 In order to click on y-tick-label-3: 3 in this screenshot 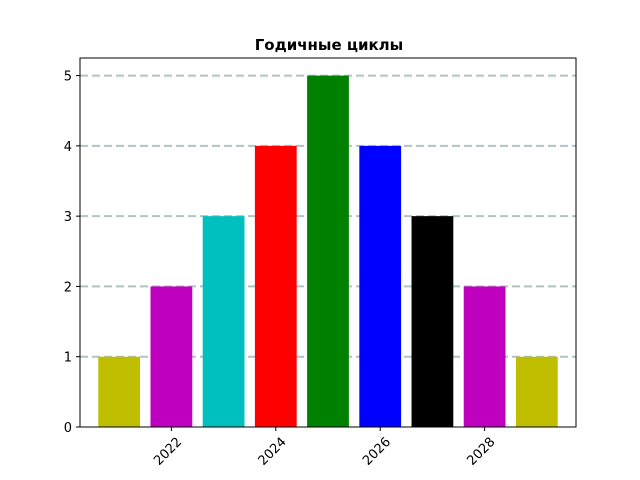, I will do `click(68, 217)`.